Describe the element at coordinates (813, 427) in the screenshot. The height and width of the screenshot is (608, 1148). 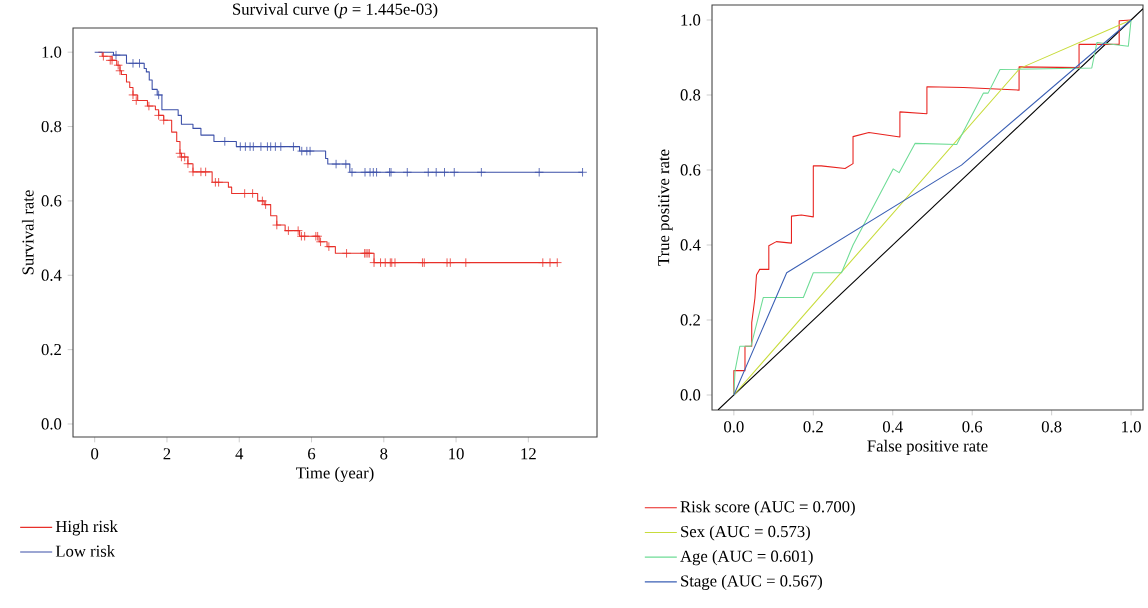
I see `x-tick-label: 0.2` at that location.